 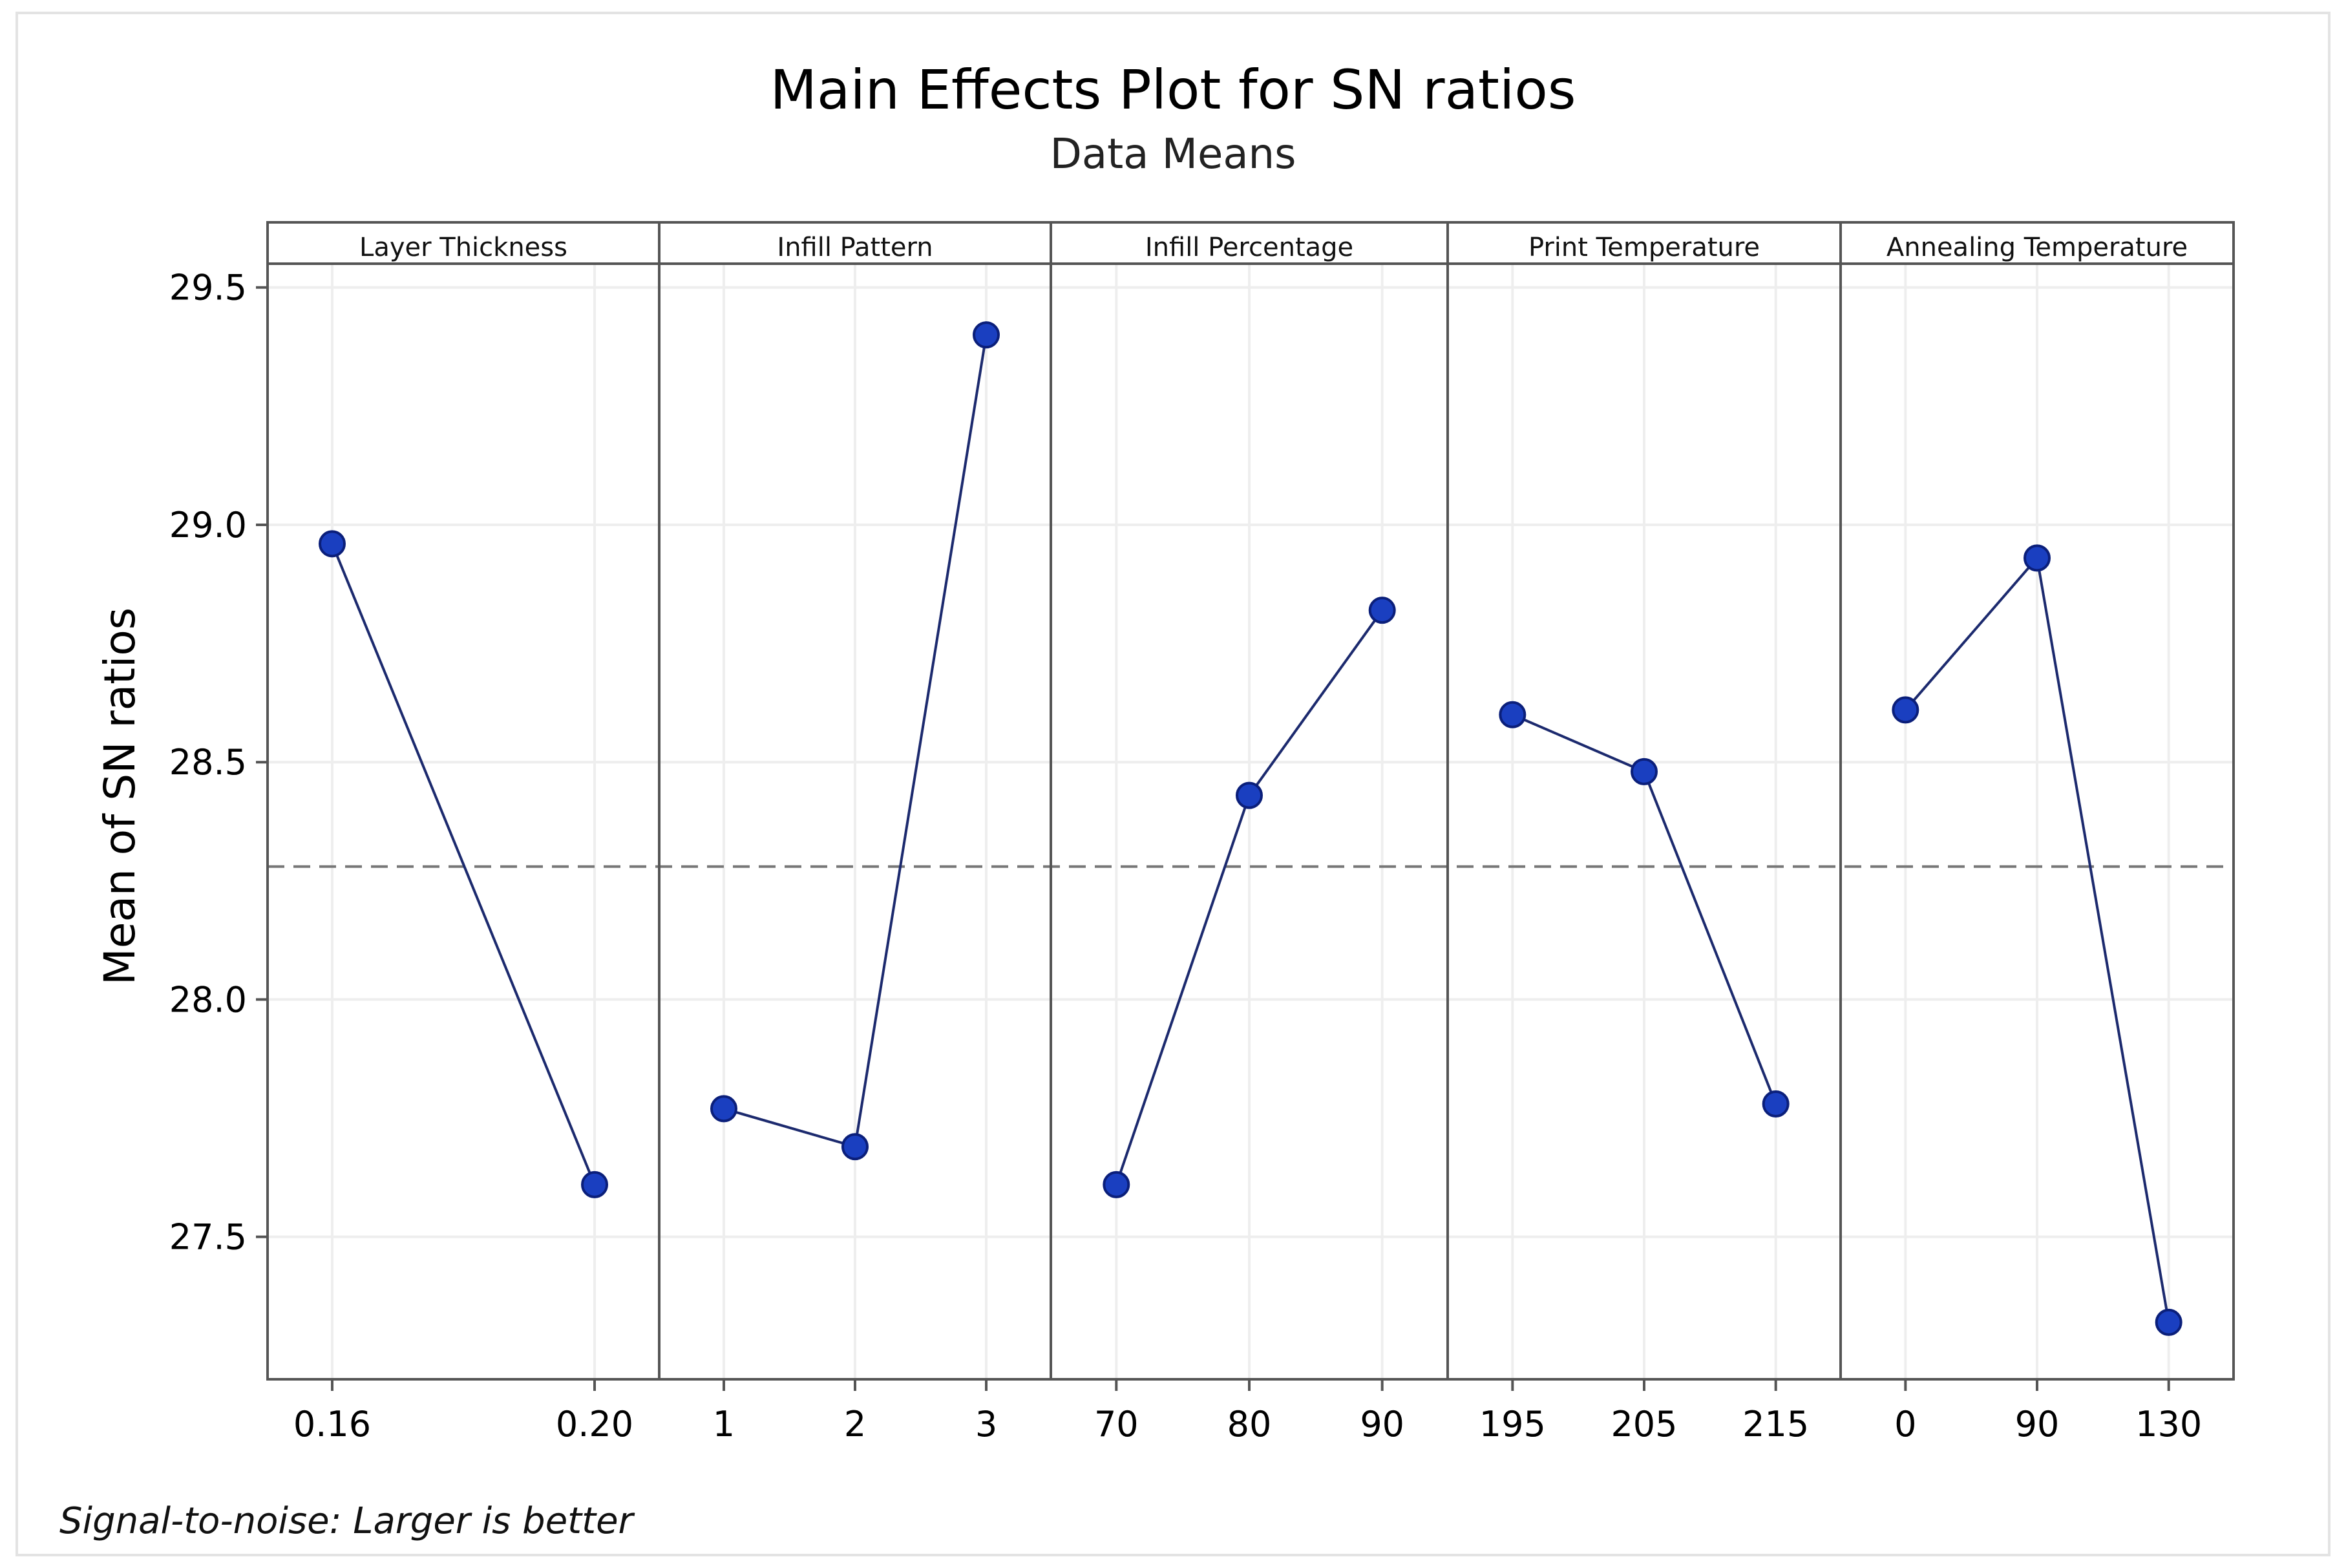 I want to click on y-tick-label: 29.5, so click(x=208, y=288).